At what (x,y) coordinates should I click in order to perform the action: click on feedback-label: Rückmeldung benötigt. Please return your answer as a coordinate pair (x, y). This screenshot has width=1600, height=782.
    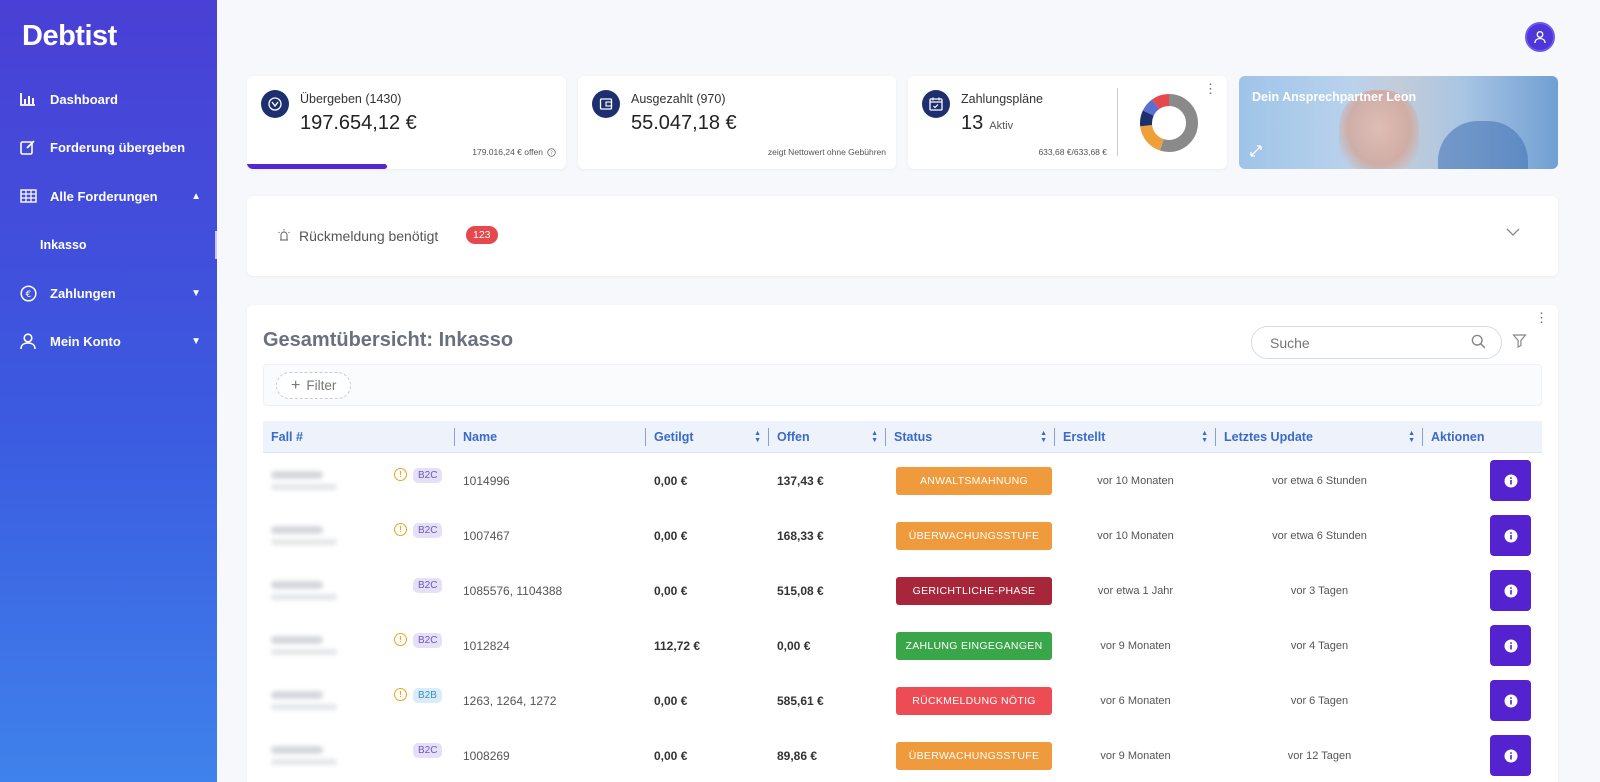
    Looking at the image, I should click on (369, 236).